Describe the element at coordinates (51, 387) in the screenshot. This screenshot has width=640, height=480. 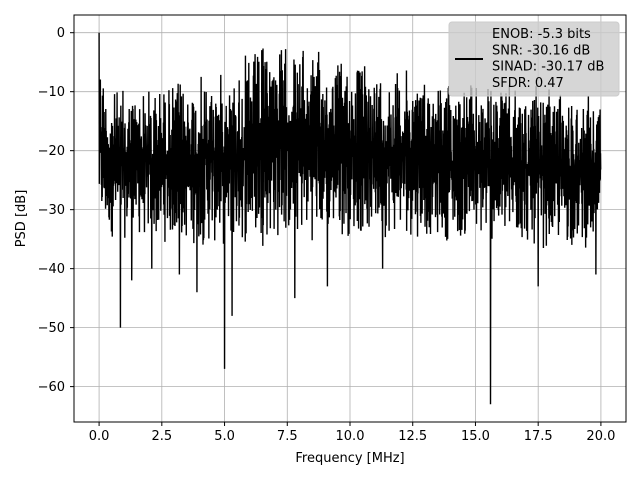
I see `y-tick-label: −60` at that location.